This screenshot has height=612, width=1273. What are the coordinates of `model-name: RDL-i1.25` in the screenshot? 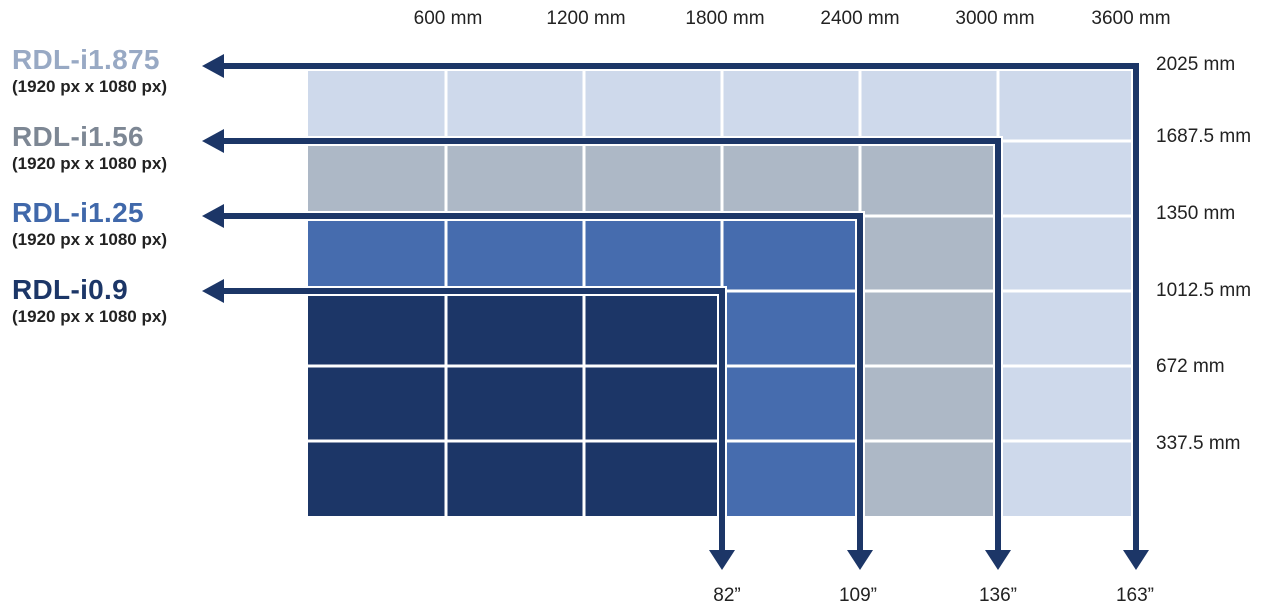 It's located at (78, 212).